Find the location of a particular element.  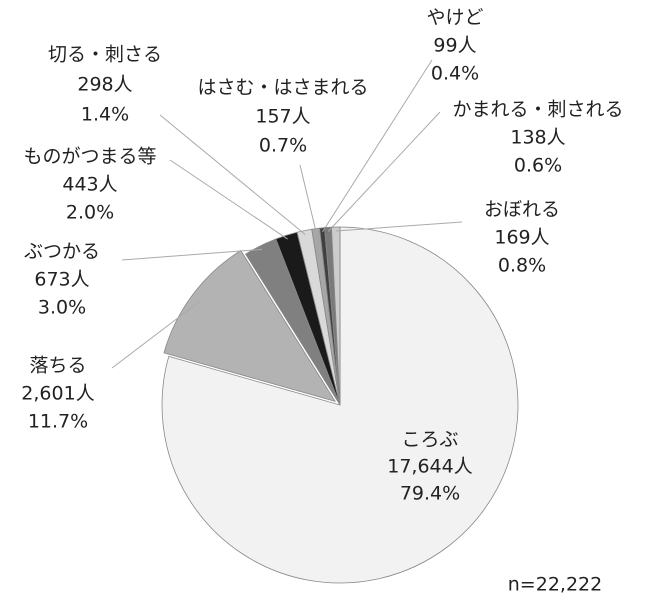

slice-label: 落ちる is located at coordinates (57, 366).